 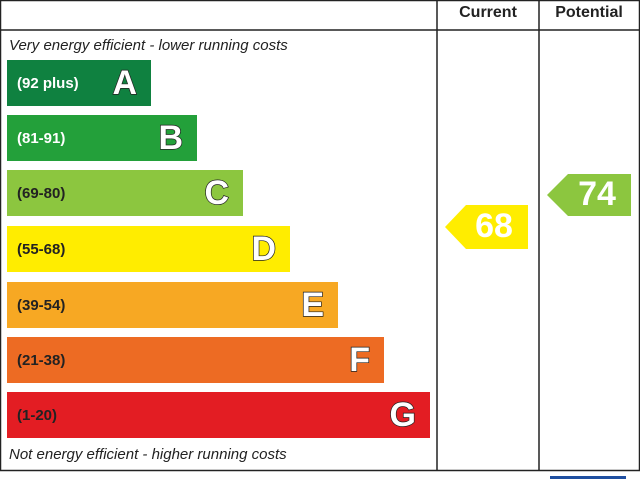 I want to click on band-range: (1-20), so click(x=37, y=415).